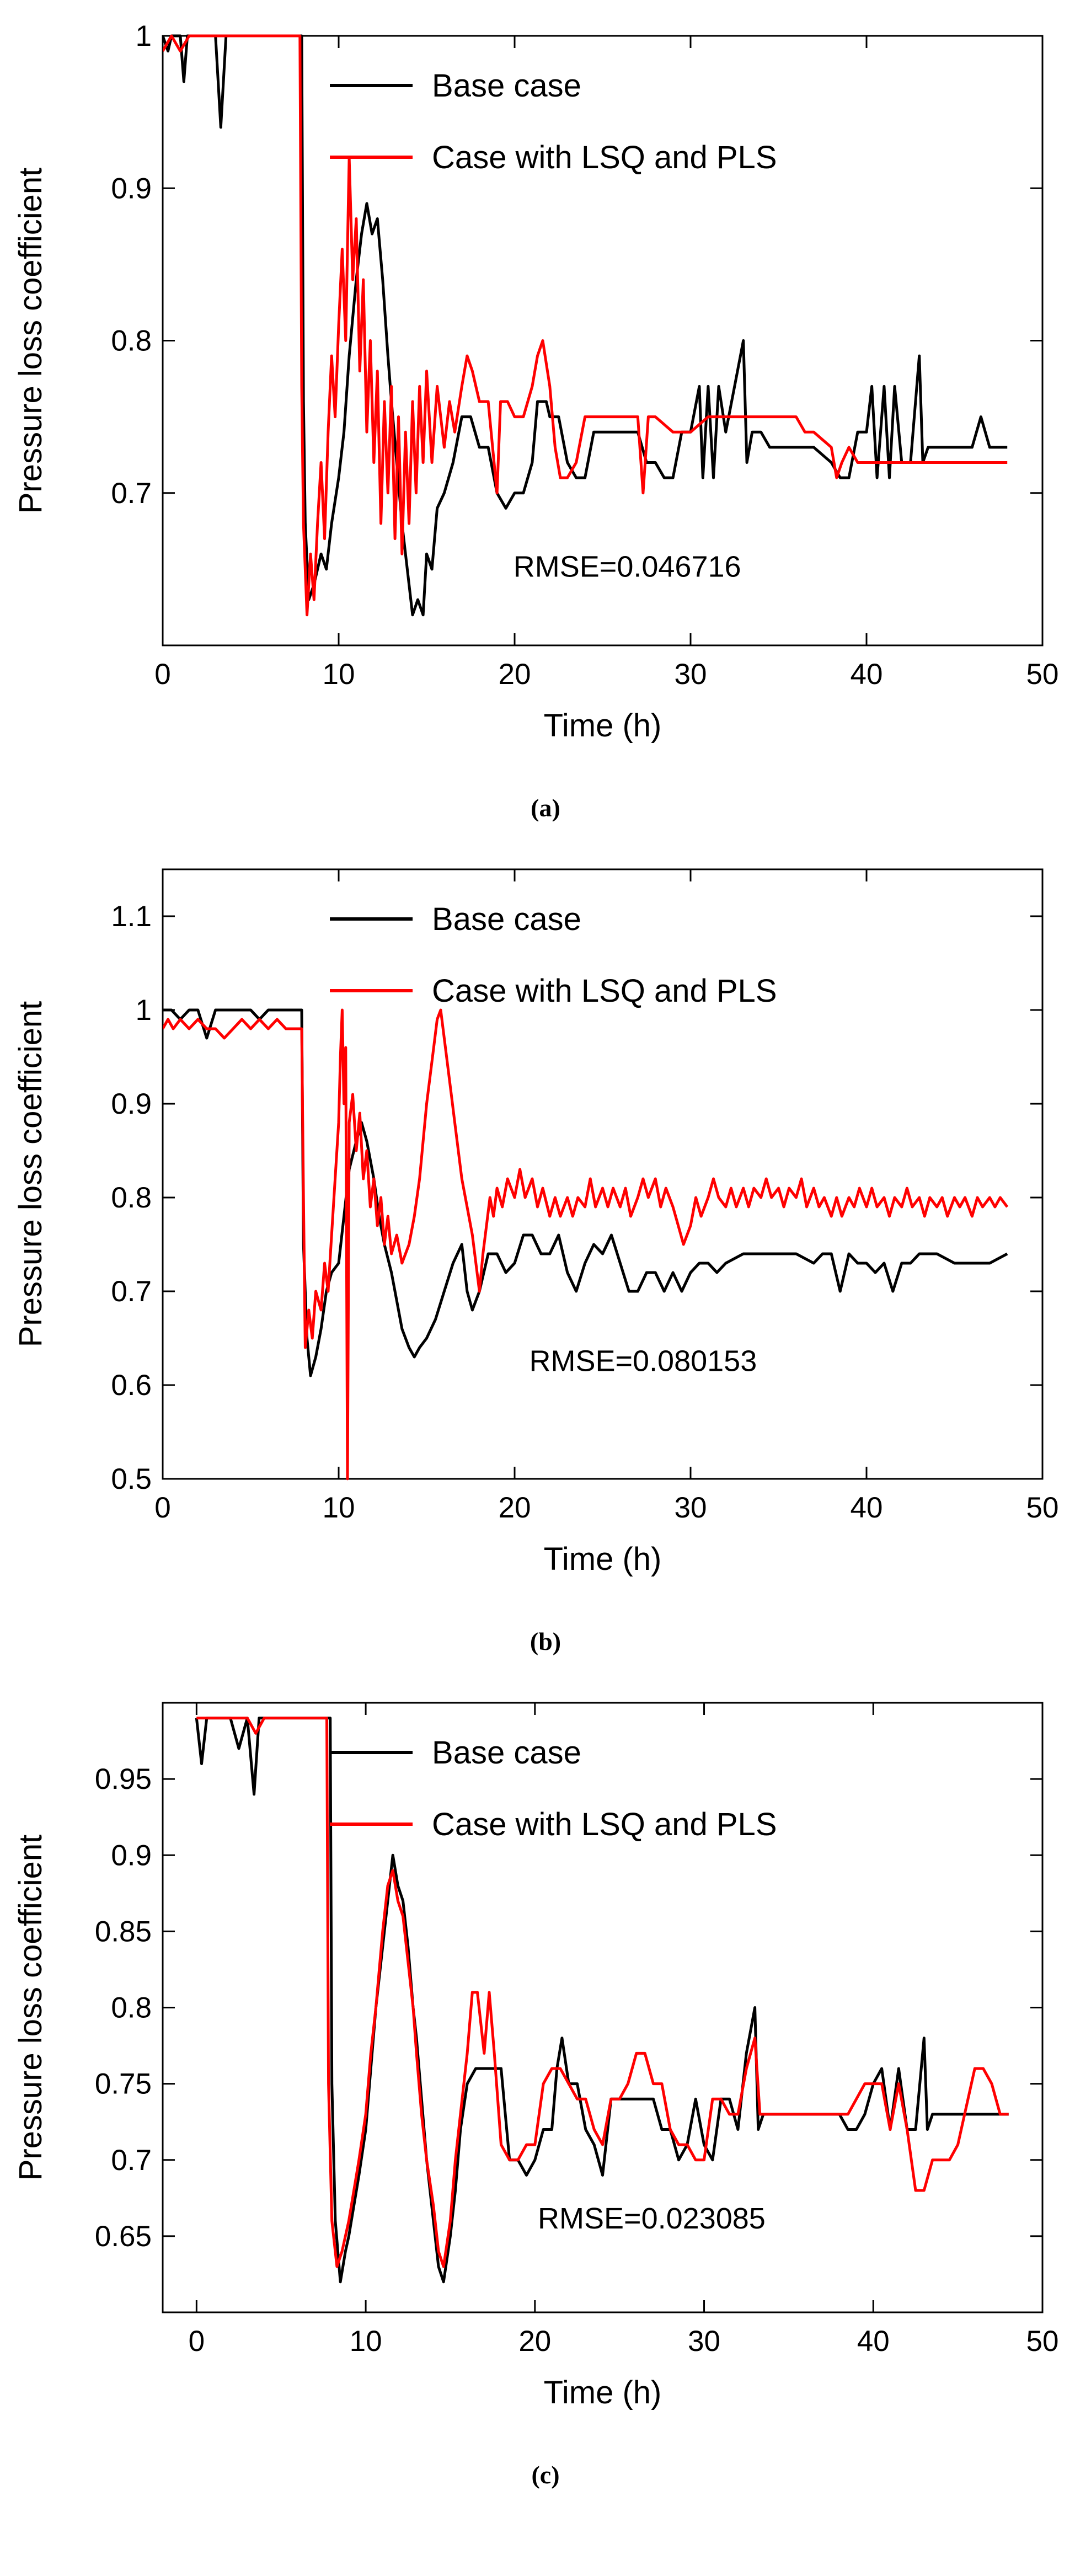  I want to click on y-tick-label: 0.75, so click(123, 2084).